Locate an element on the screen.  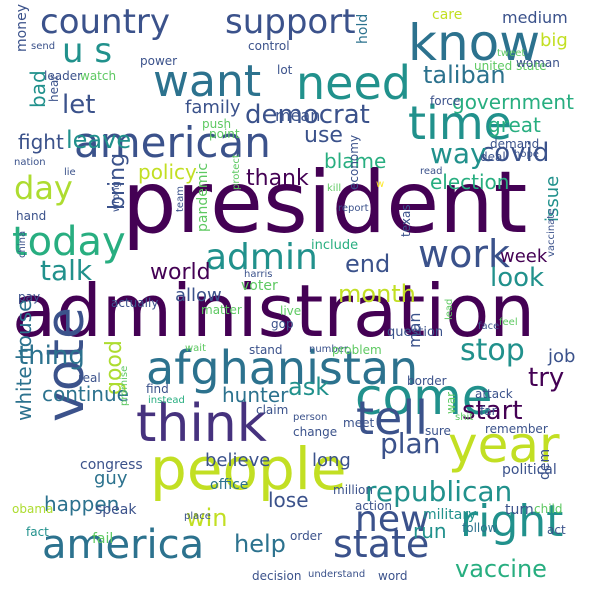
cloud-word: state is located at coordinates (381, 544).